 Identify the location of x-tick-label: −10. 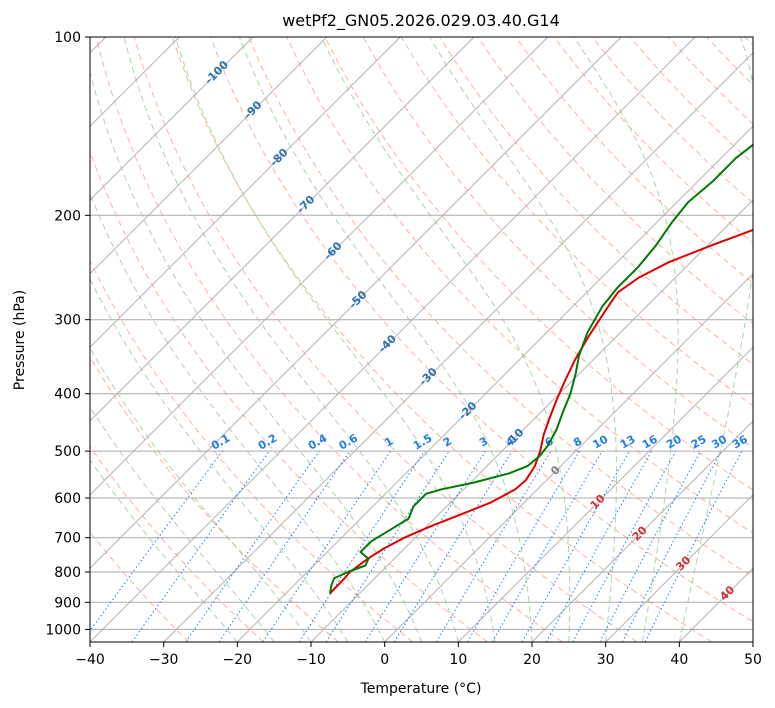
(311, 660).